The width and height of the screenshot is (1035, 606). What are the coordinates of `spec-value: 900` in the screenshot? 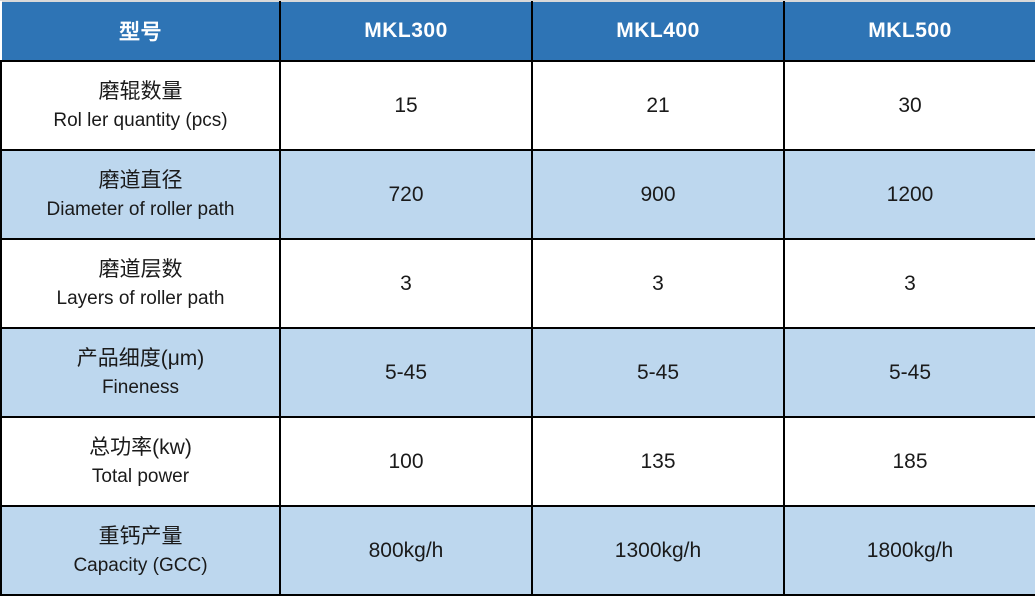 It's located at (658, 194).